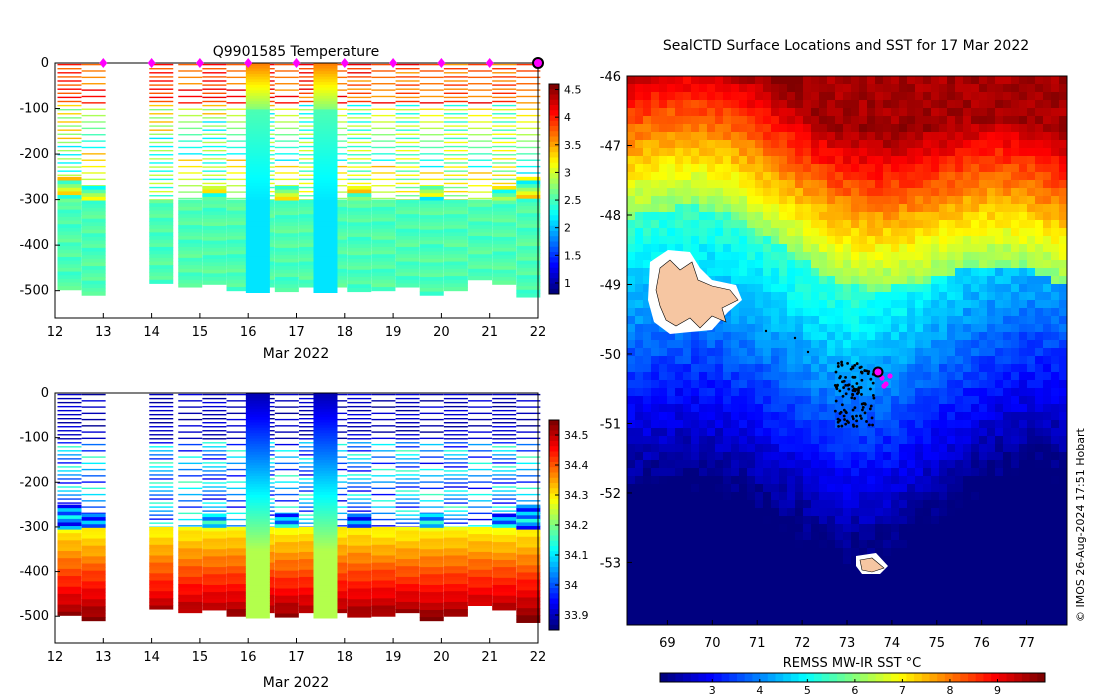 The height and width of the screenshot is (700, 1100). Describe the element at coordinates (248, 332) in the screenshot. I see `x-tick-label: 16` at that location.